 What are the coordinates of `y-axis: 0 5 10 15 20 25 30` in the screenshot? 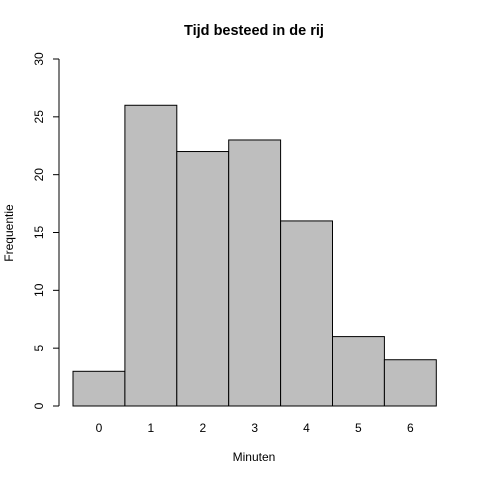 It's located at (46, 230).